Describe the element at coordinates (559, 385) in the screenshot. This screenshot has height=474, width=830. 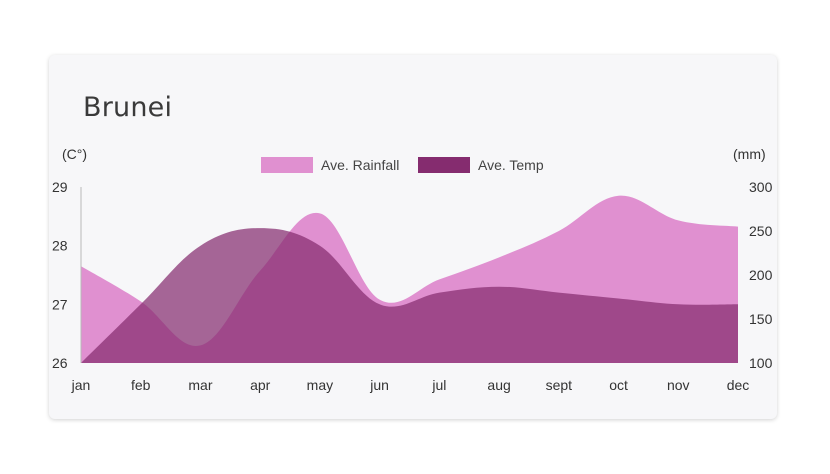
I see `x-axis-tick-label: sept` at that location.